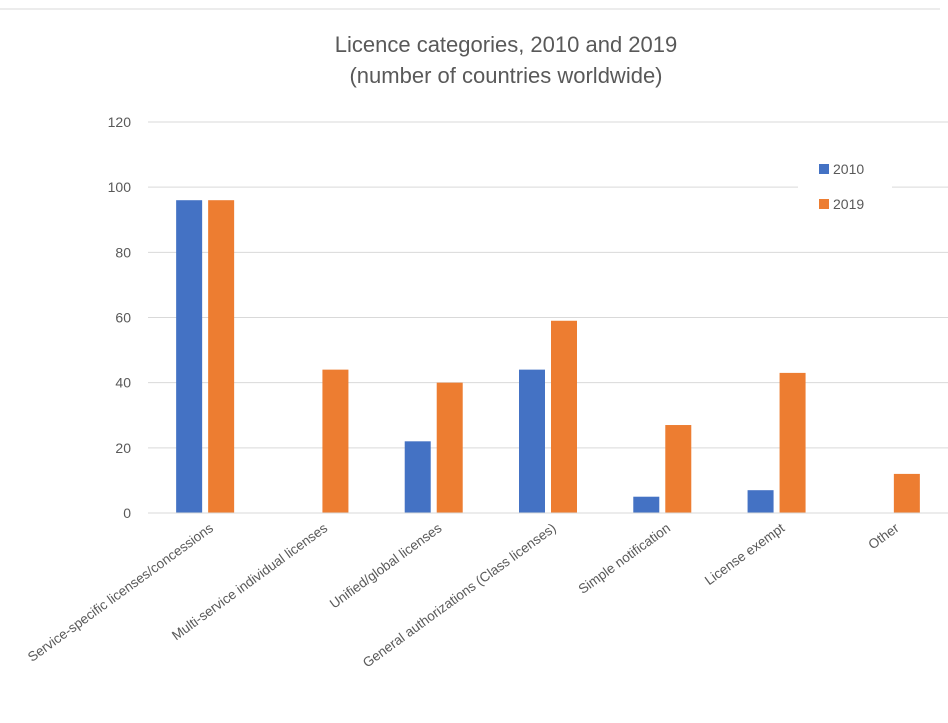  I want to click on y-tick-label: 40, so click(123, 383).